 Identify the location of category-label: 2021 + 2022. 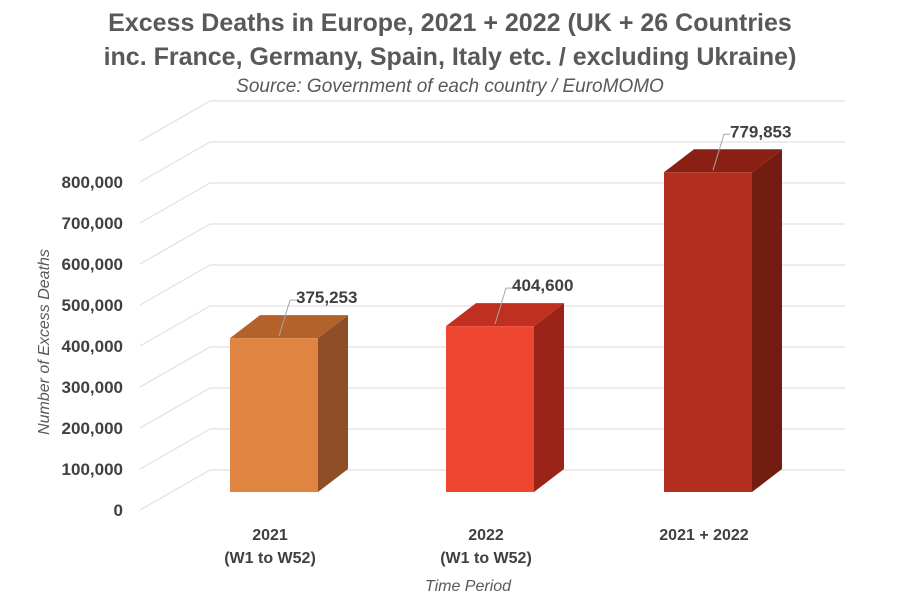
(704, 535).